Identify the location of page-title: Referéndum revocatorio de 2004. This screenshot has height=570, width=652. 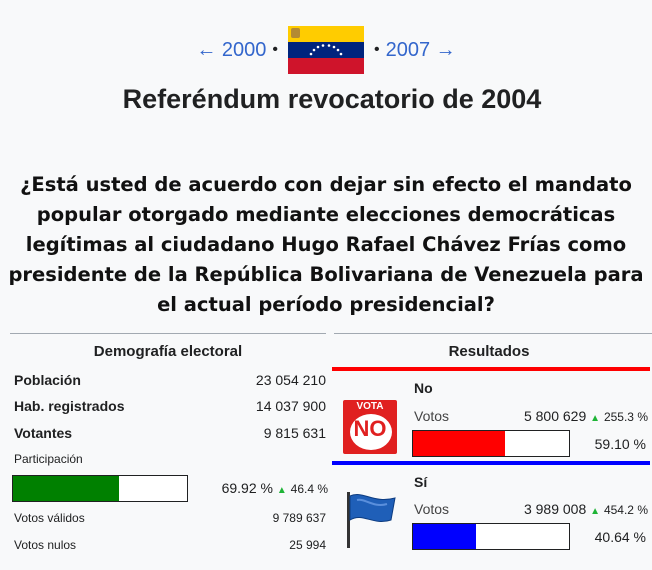
(332, 99).